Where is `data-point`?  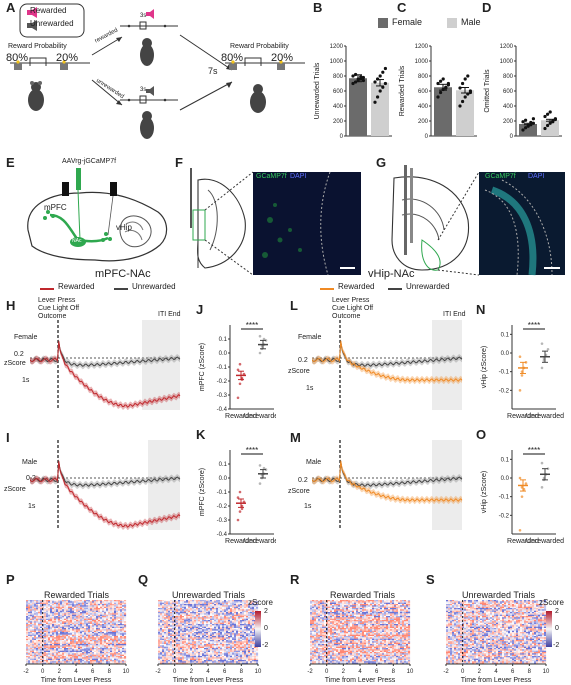
data-point is located at coordinates (385, 68).